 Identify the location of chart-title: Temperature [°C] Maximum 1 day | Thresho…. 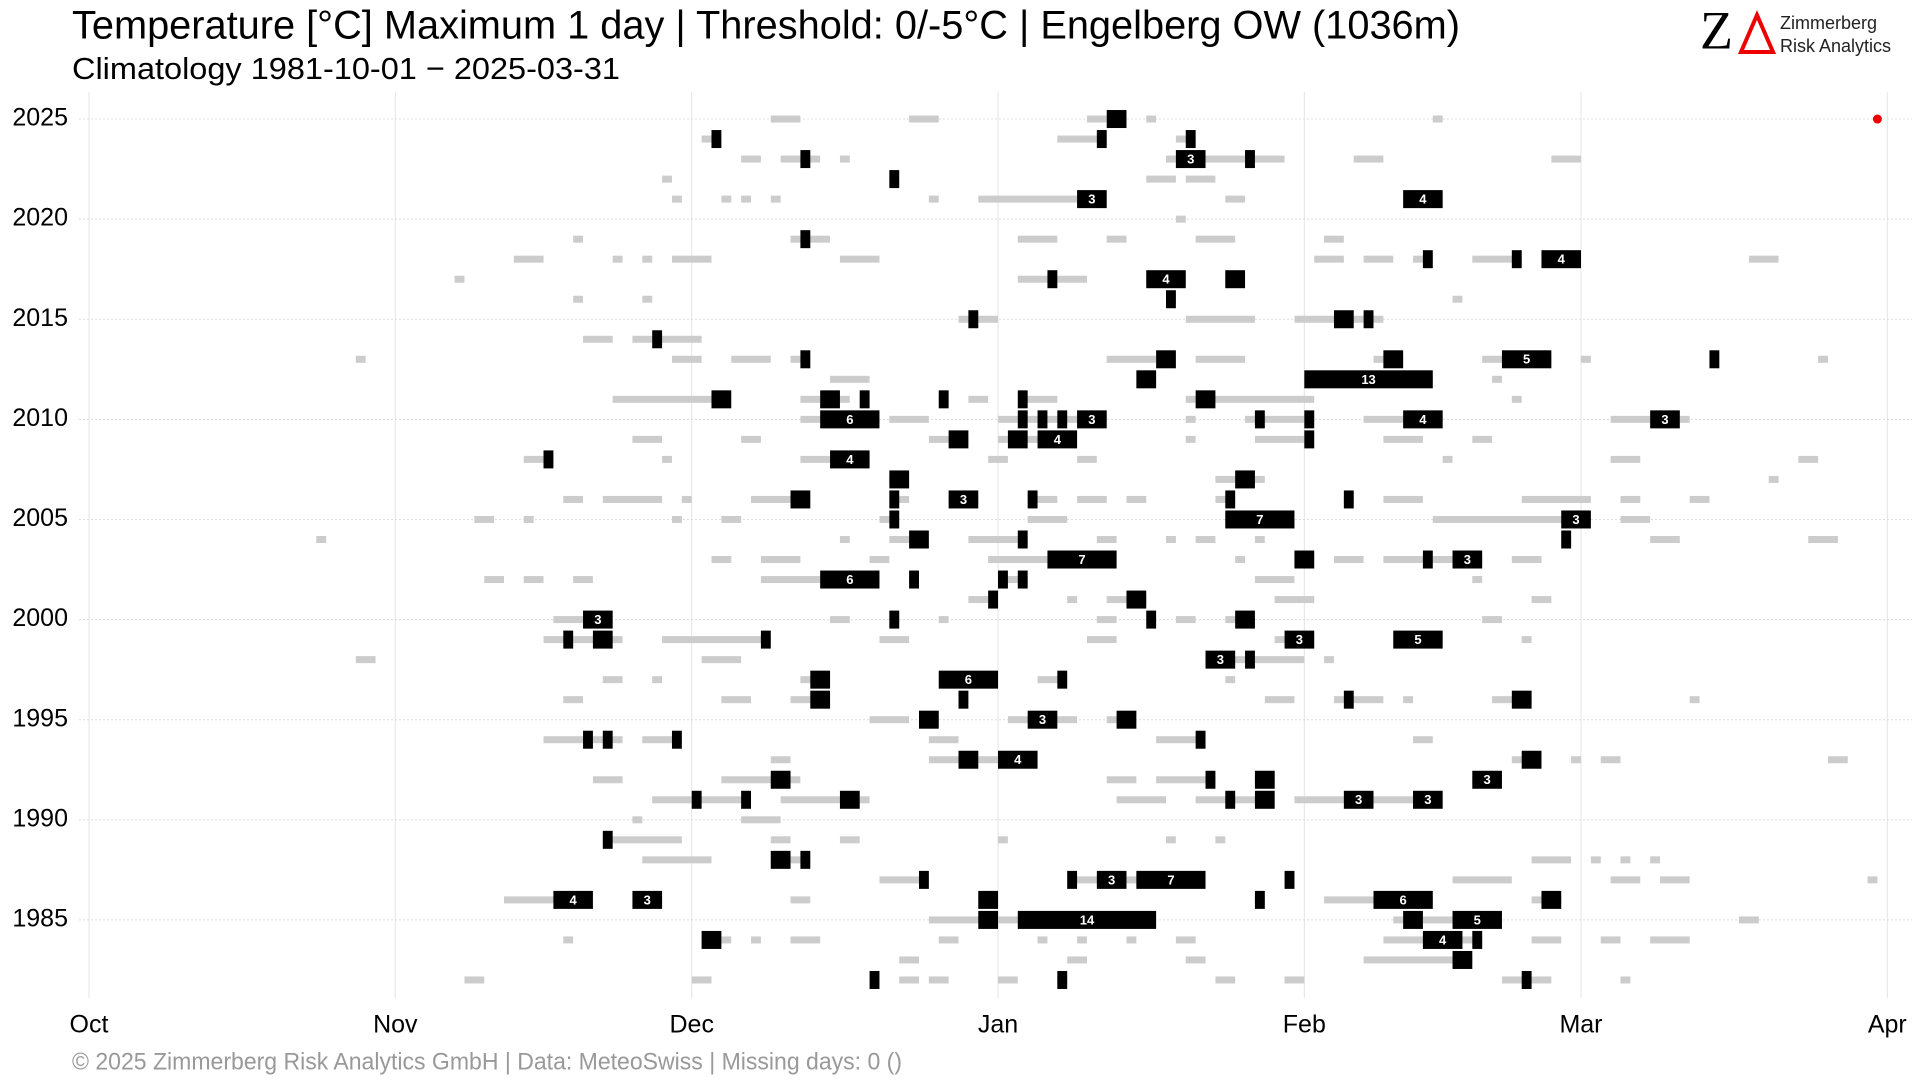
(766, 26).